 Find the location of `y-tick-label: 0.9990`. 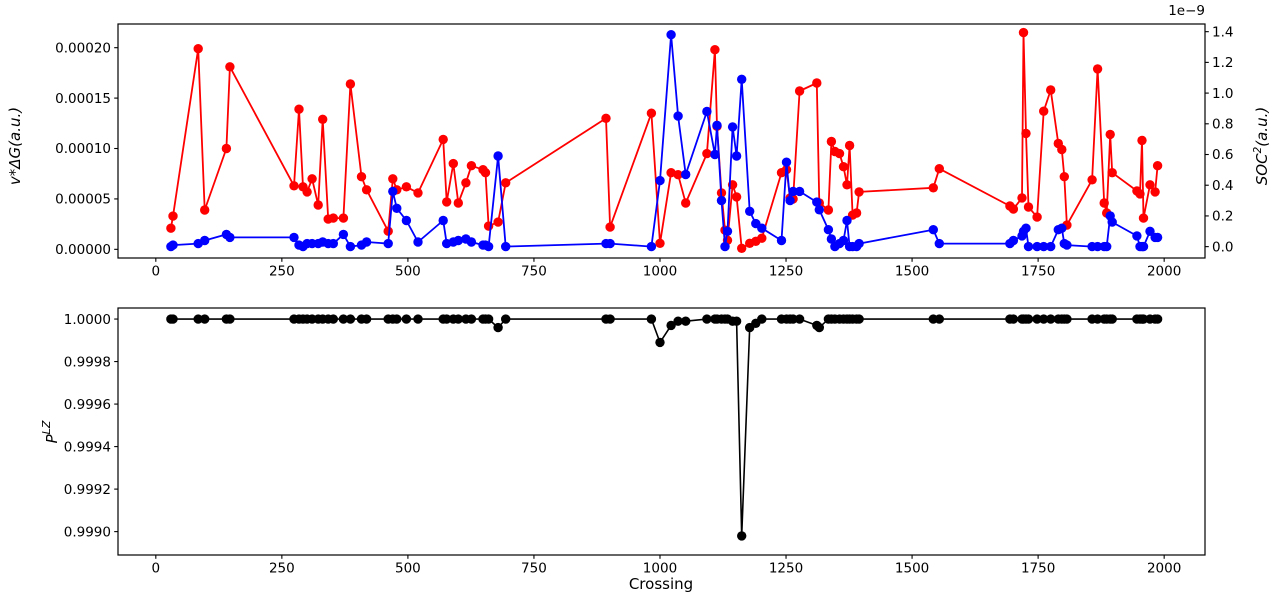

y-tick-label: 0.9990 is located at coordinates (87, 532).